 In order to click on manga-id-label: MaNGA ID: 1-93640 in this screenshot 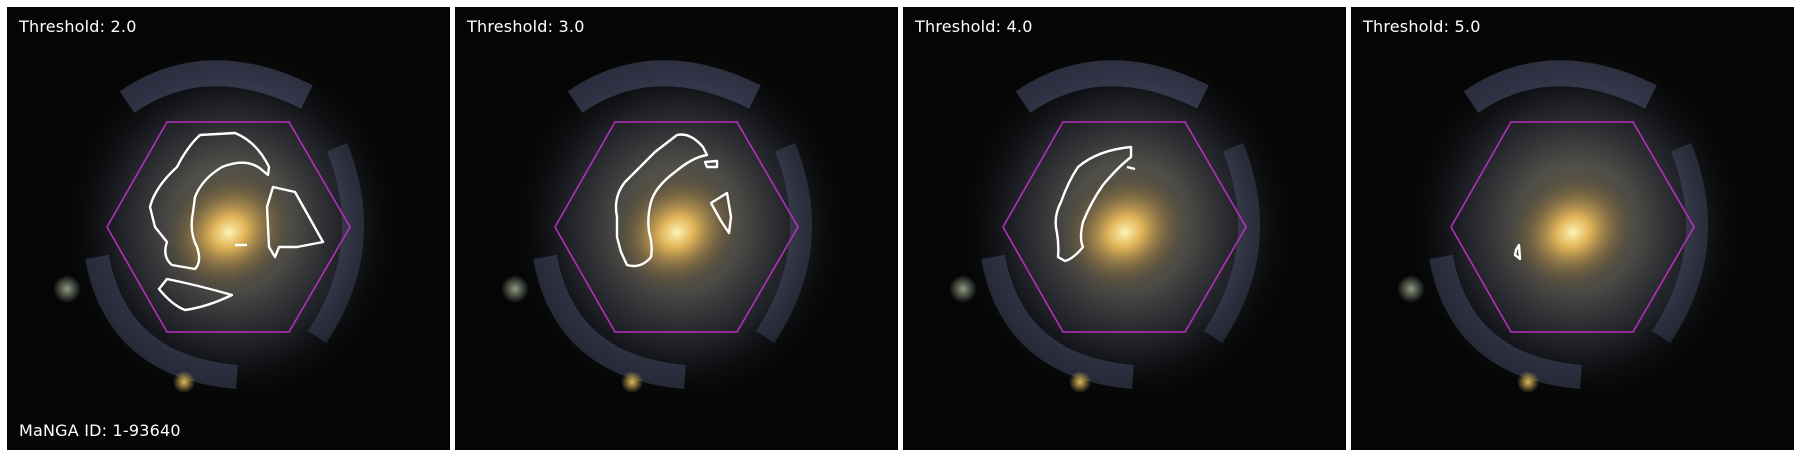, I will do `click(100, 430)`.